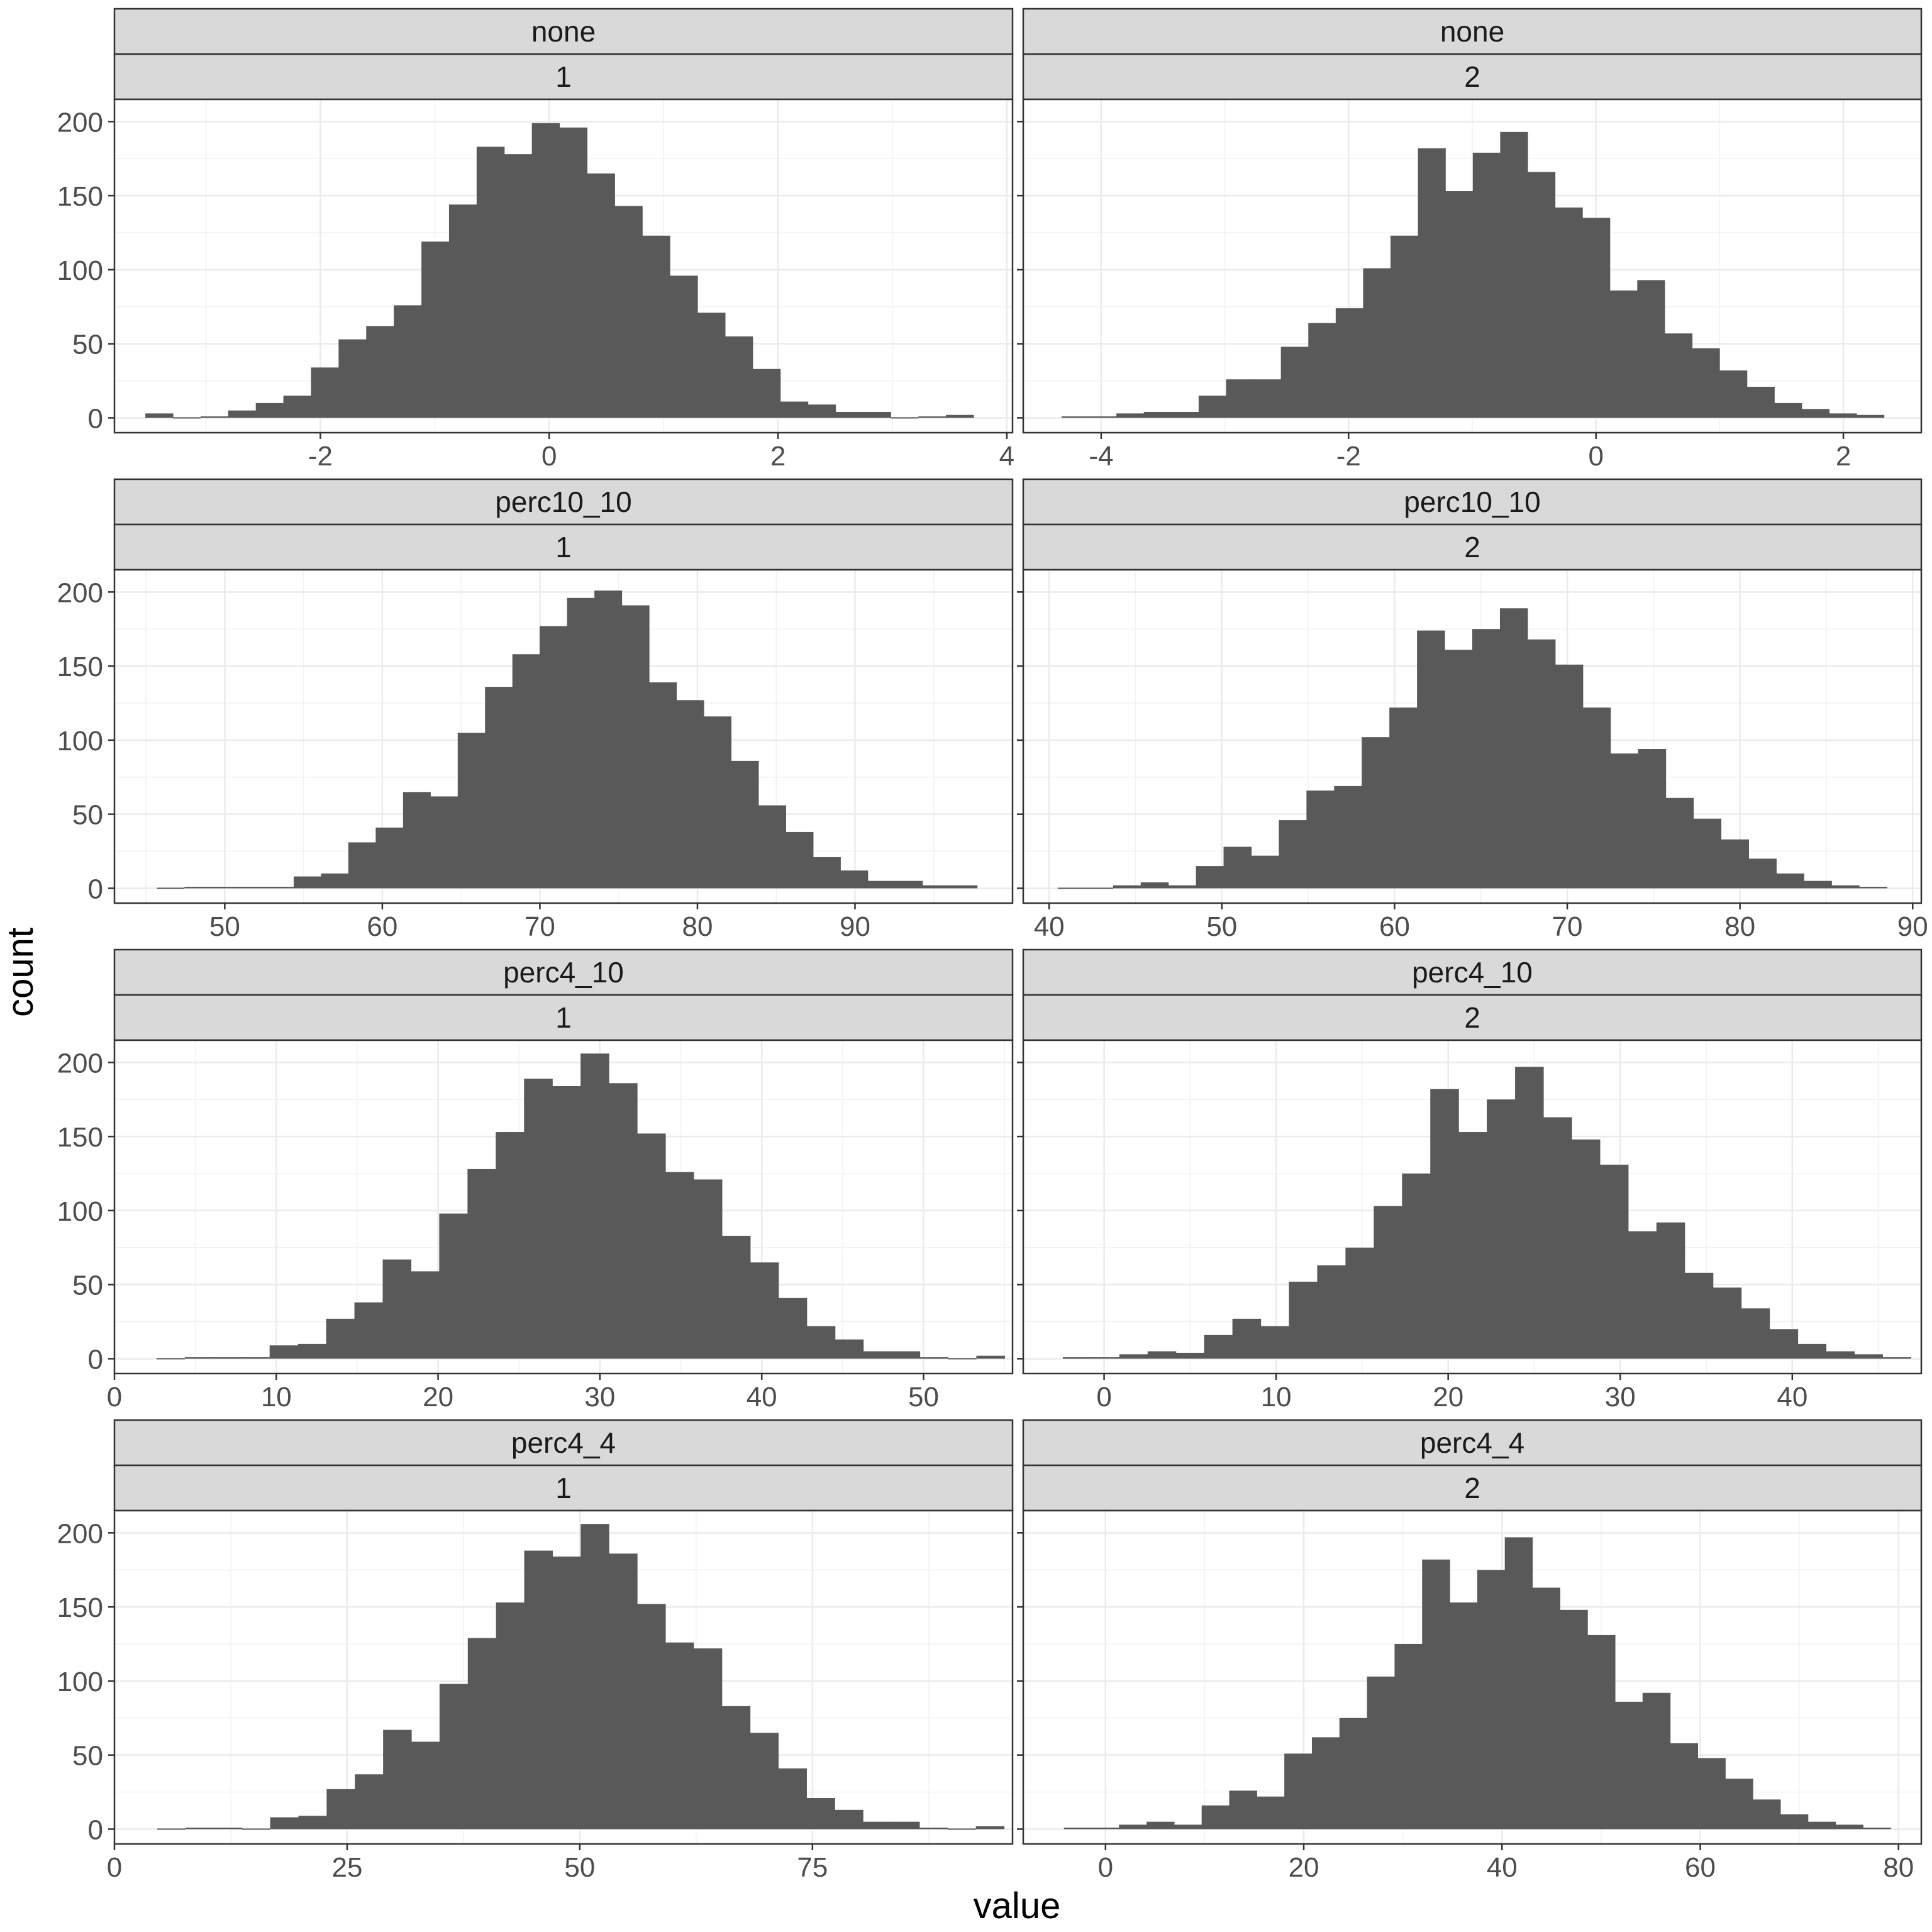  I want to click on facet-strip-top-label: perc4_10, so click(1472, 972).